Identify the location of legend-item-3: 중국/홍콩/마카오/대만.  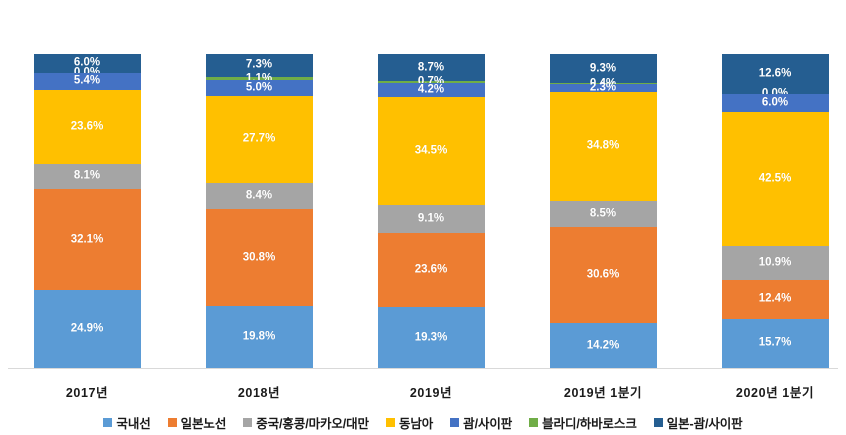
(306, 422).